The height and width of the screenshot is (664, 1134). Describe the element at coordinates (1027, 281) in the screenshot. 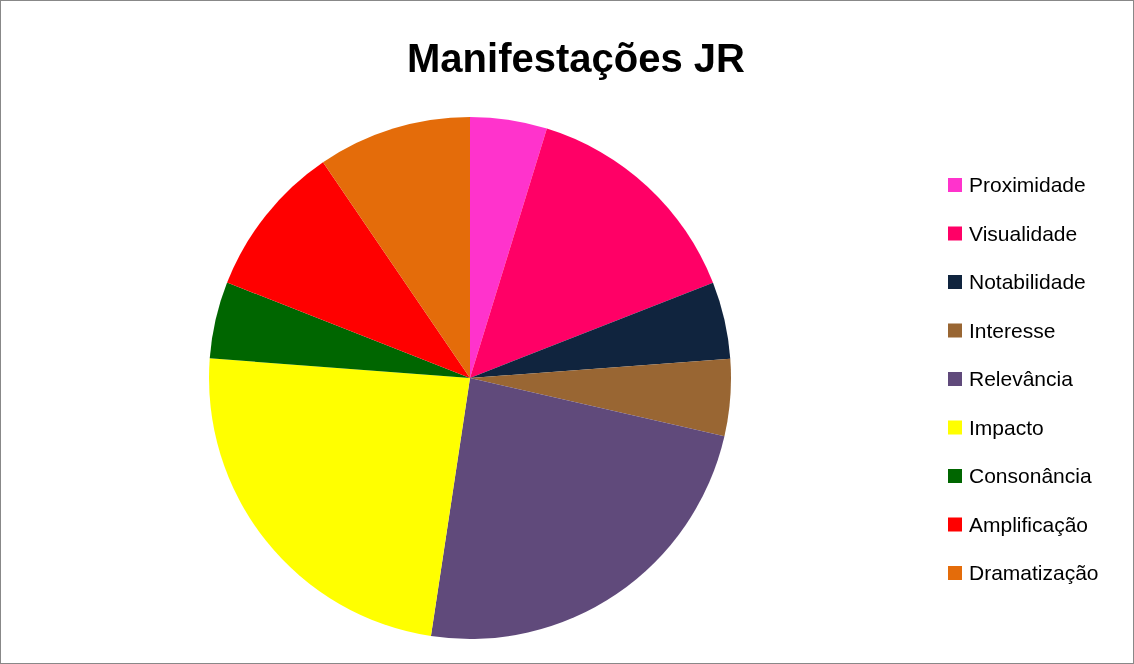

I see `legend-label: Notabilidade` at that location.